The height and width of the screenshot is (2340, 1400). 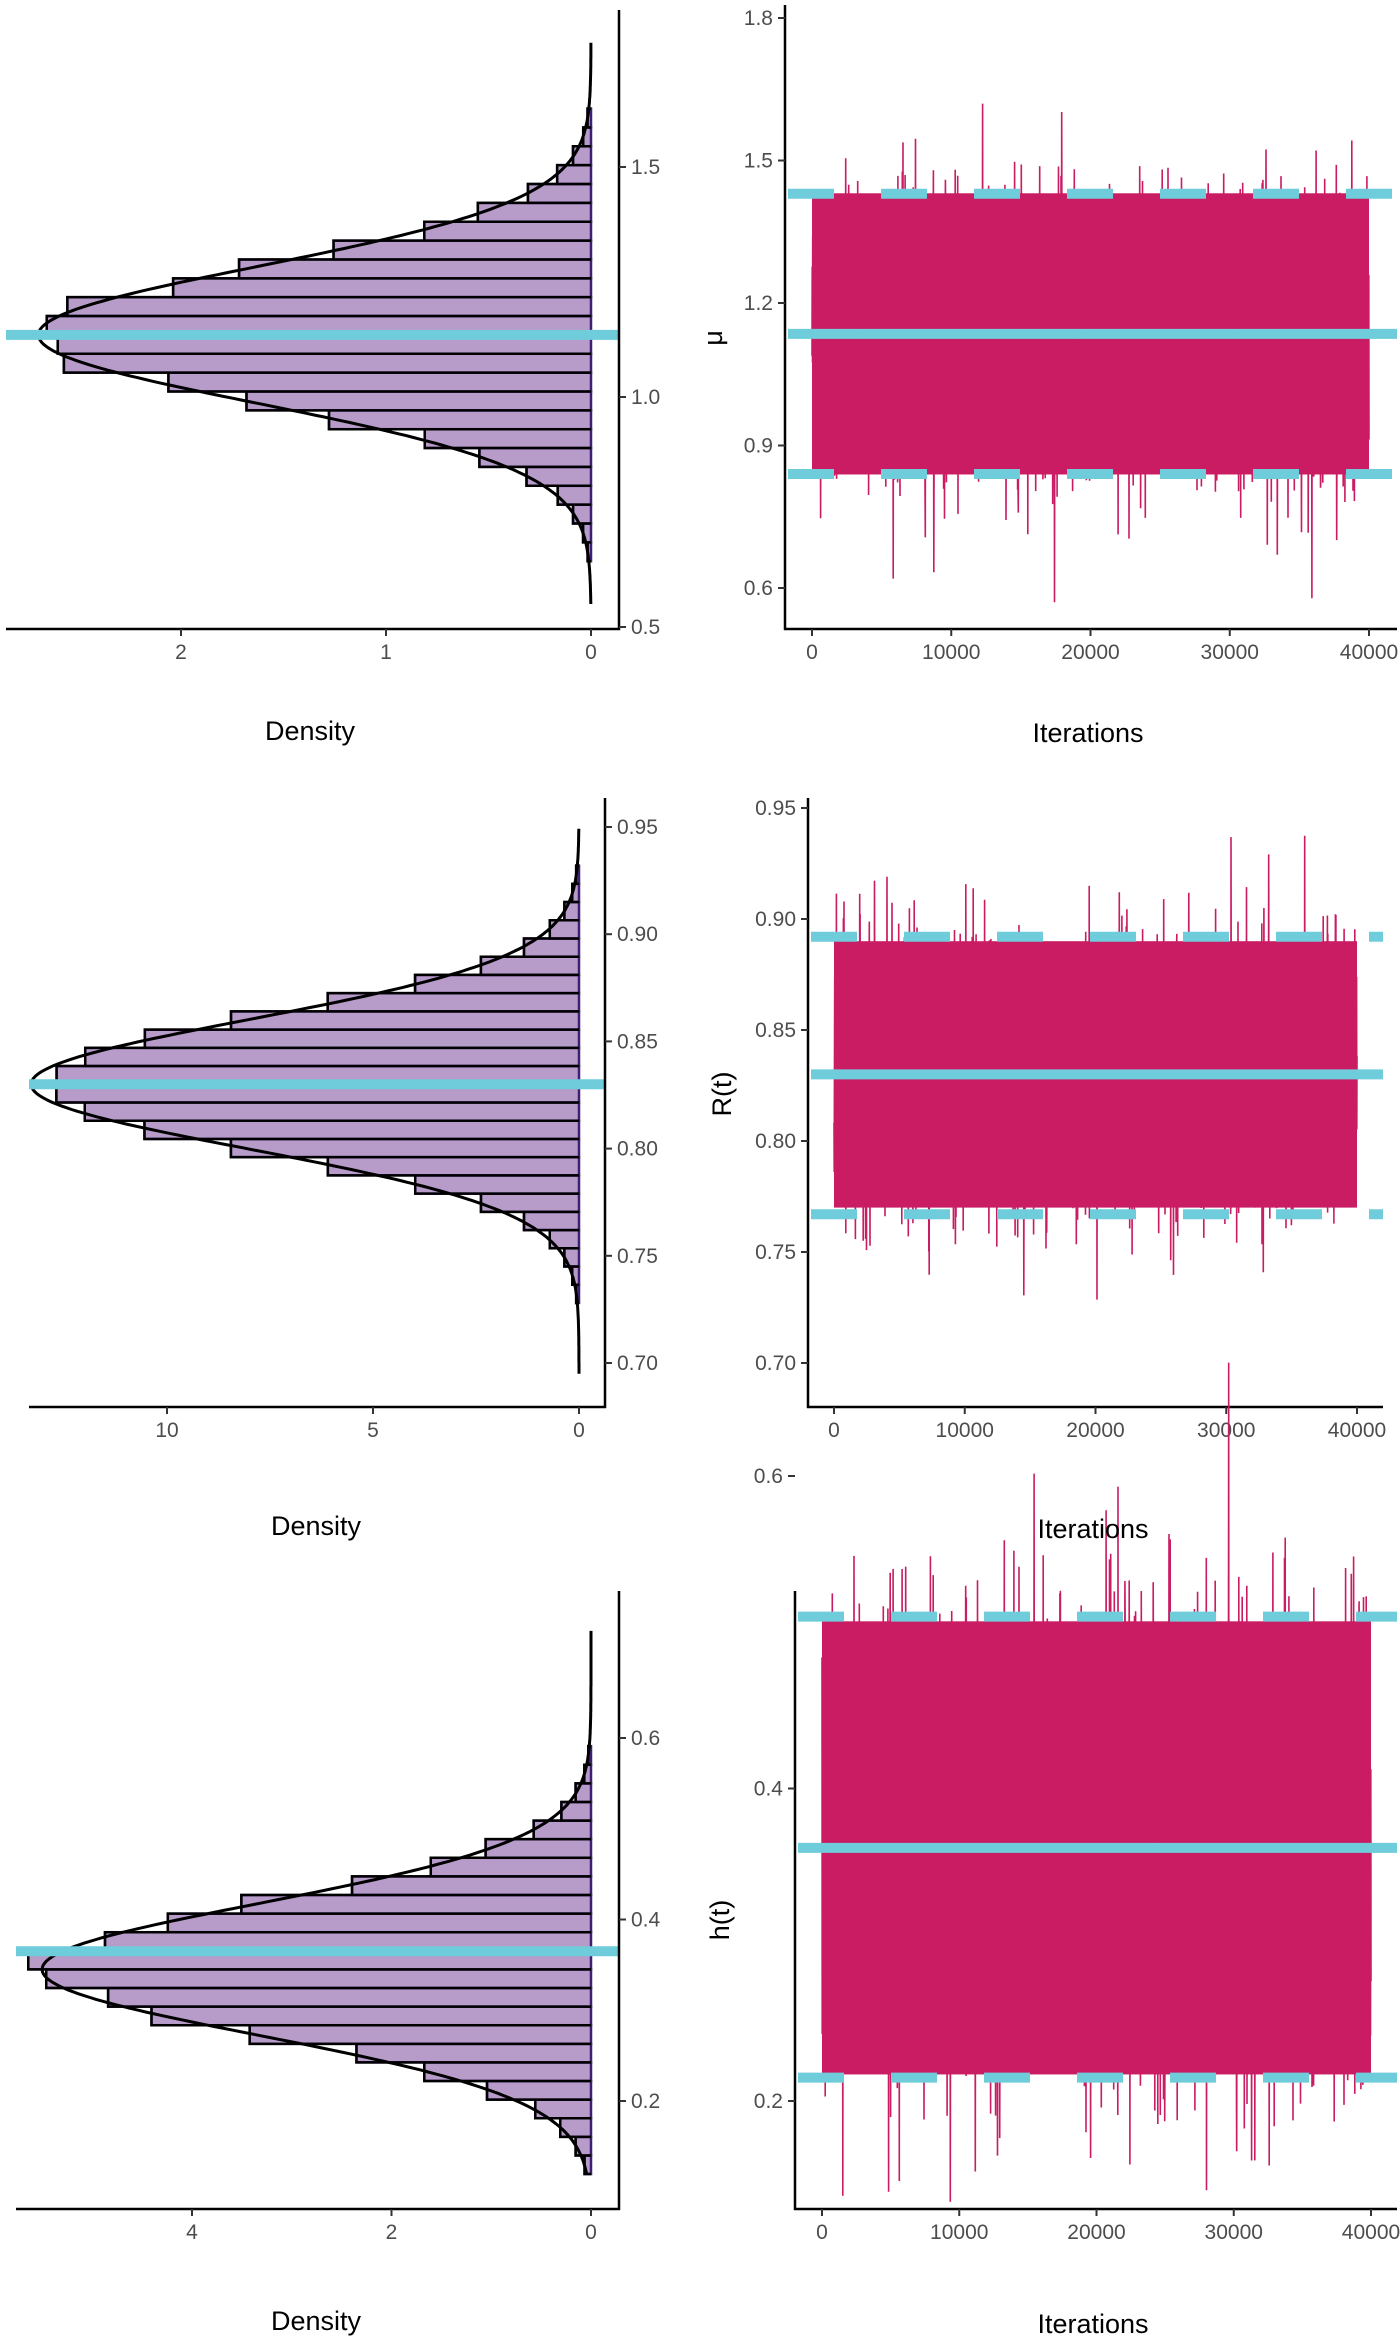 What do you see at coordinates (1087, 733) in the screenshot?
I see `mu-trace-xlabel: Iterations` at bounding box center [1087, 733].